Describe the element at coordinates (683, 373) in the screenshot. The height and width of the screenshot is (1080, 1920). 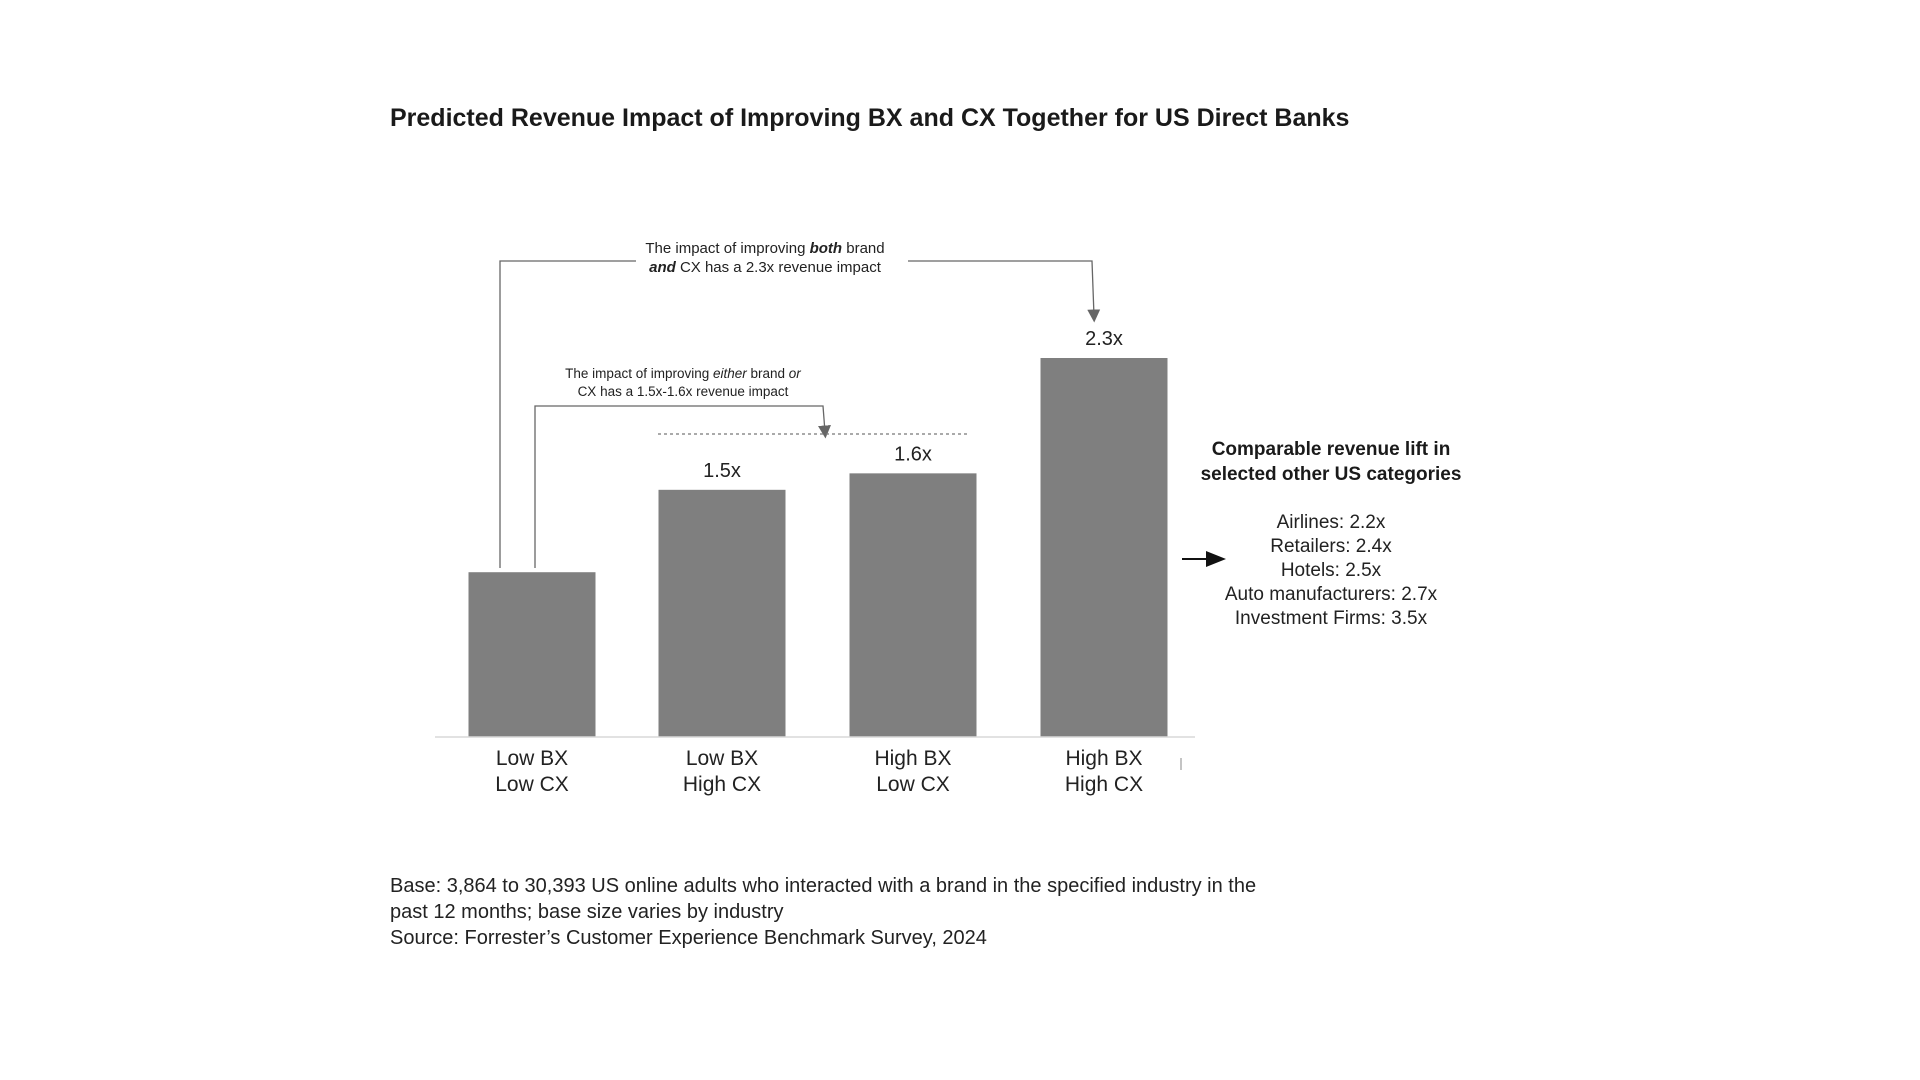
I see `either-annotation-line1: The impact of improving either brand or` at that location.